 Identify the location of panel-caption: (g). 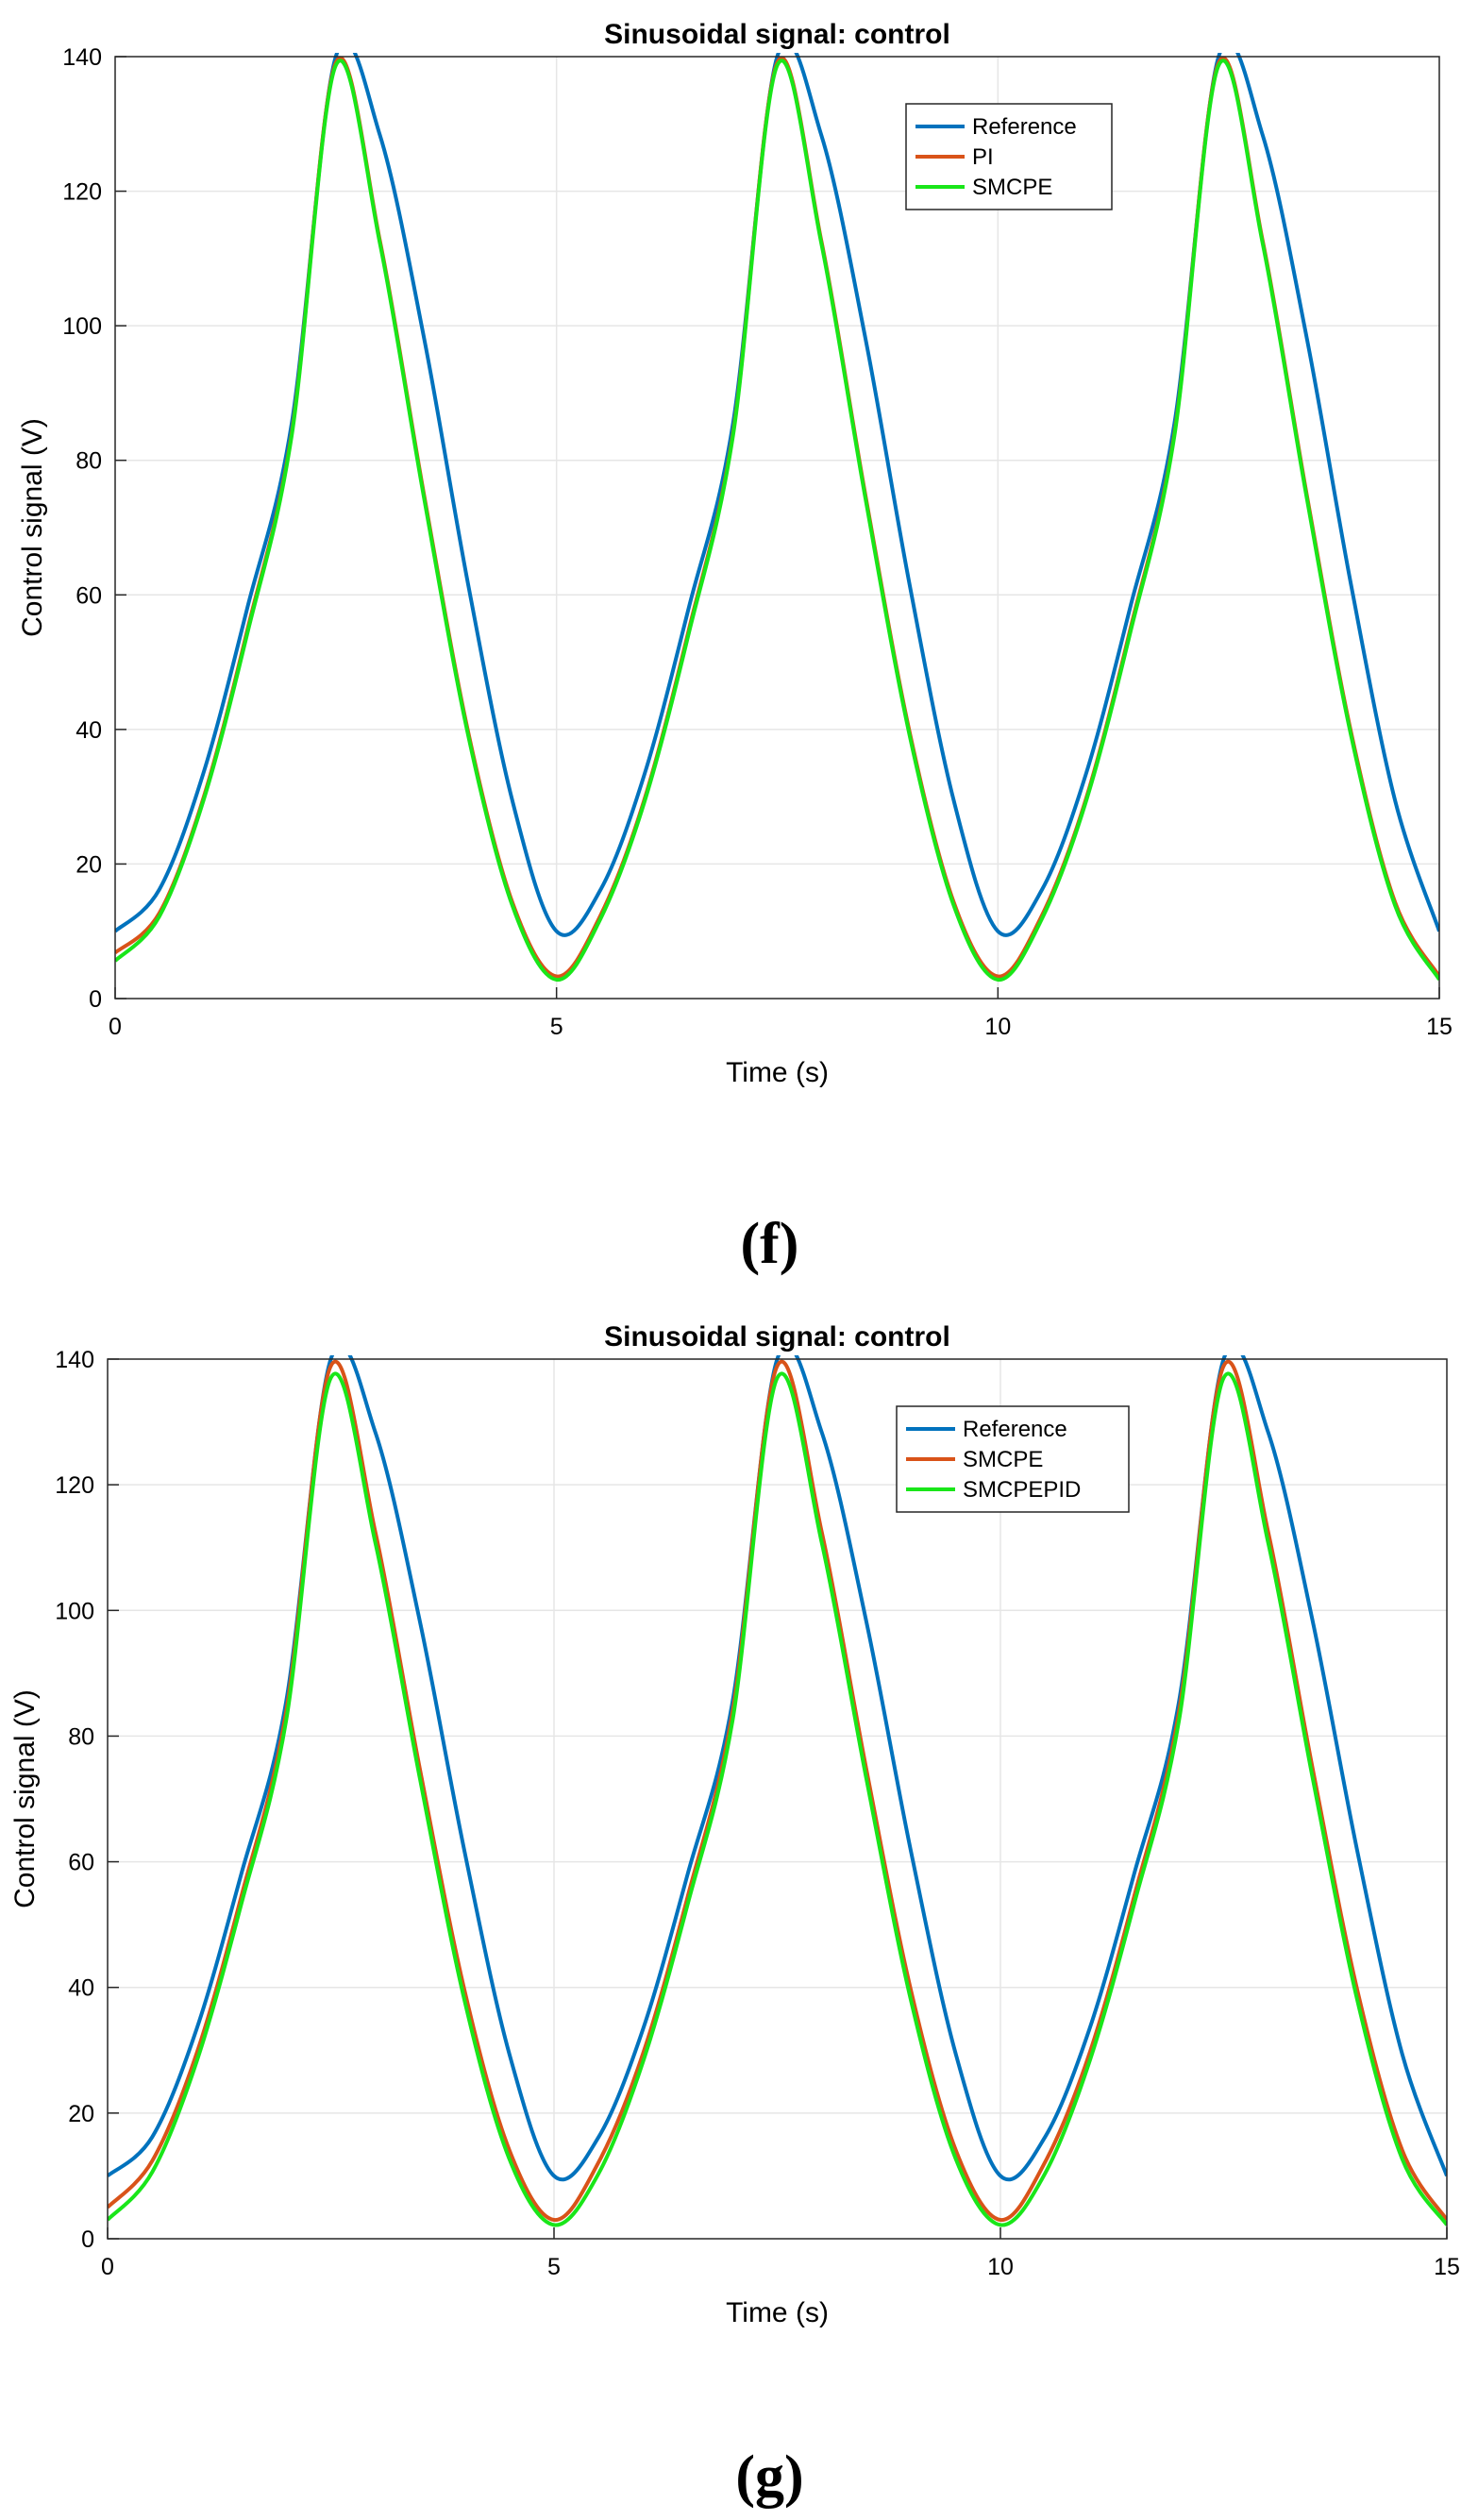
(769, 2476).